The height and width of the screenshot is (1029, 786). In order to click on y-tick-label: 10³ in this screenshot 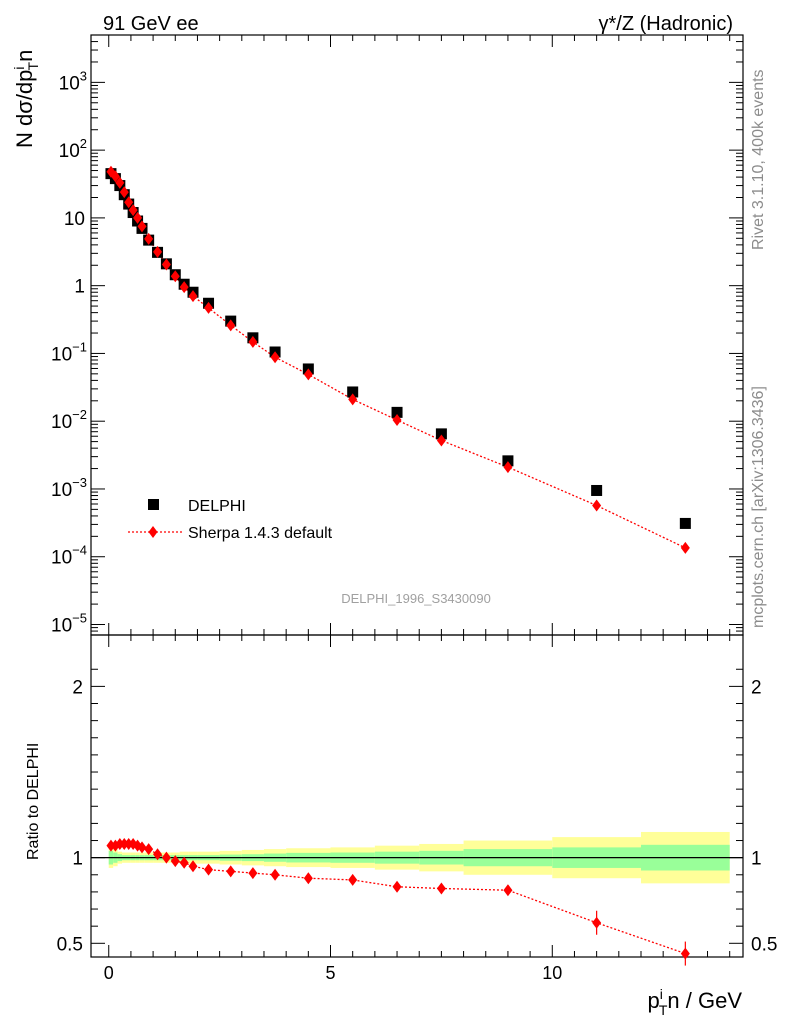, I will do `click(73, 81)`.